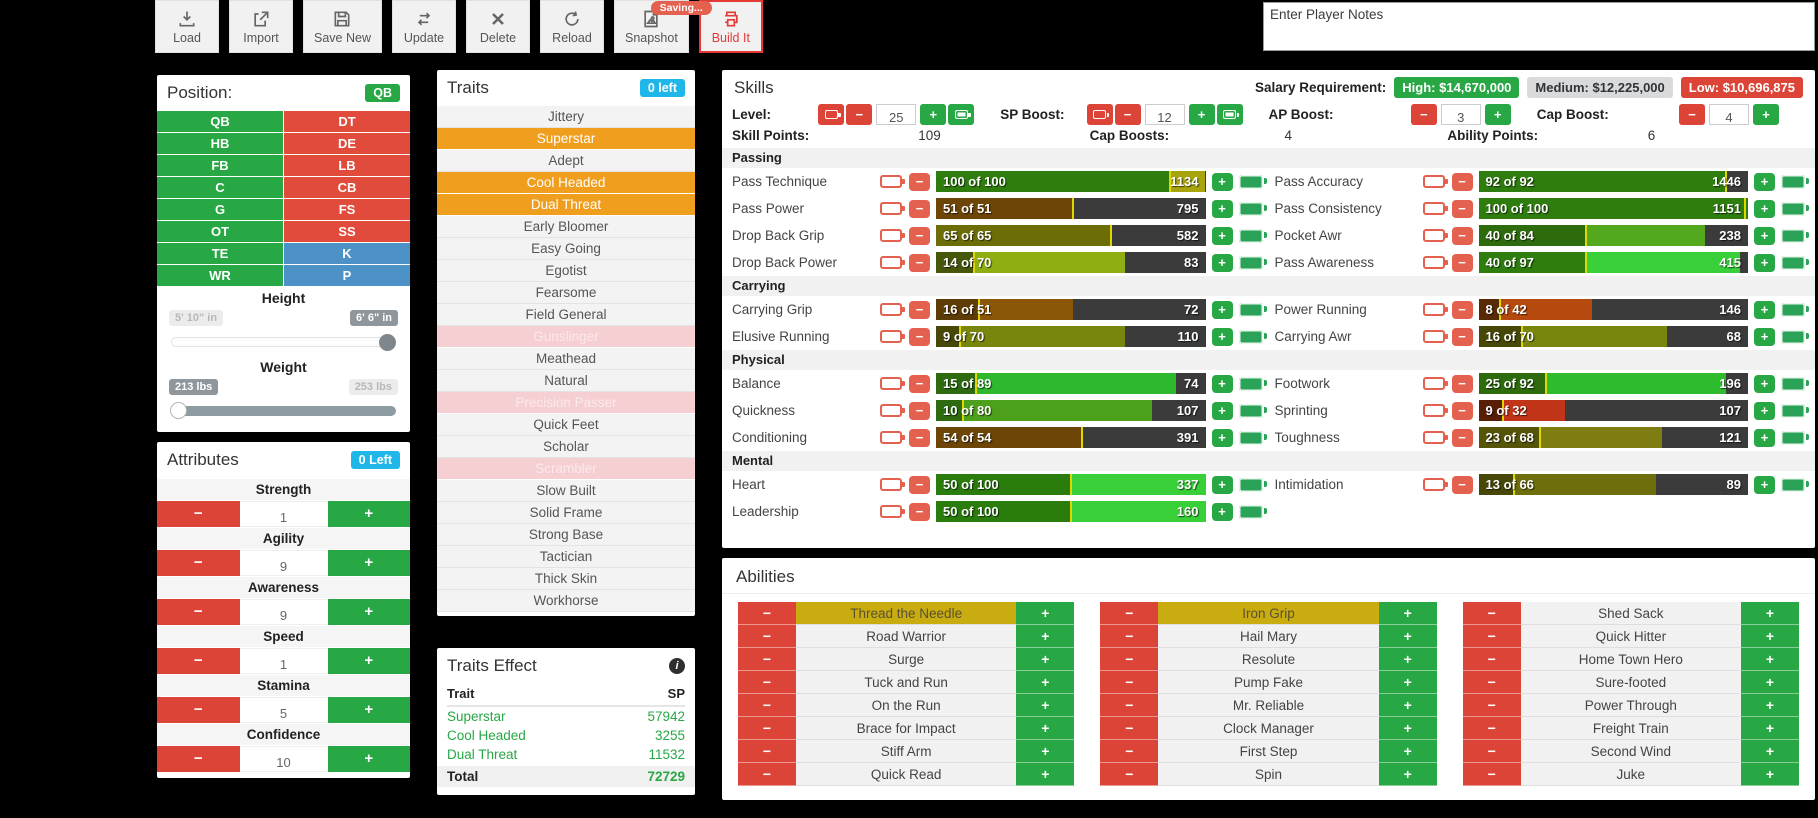  I want to click on ability-plus-button-juke: +, so click(1769, 774).